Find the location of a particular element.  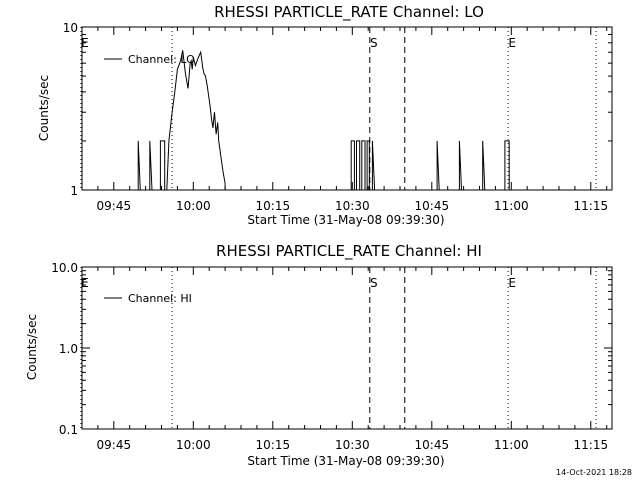

timestamp: 14-Oct-2021 18:28 is located at coordinates (594, 472).